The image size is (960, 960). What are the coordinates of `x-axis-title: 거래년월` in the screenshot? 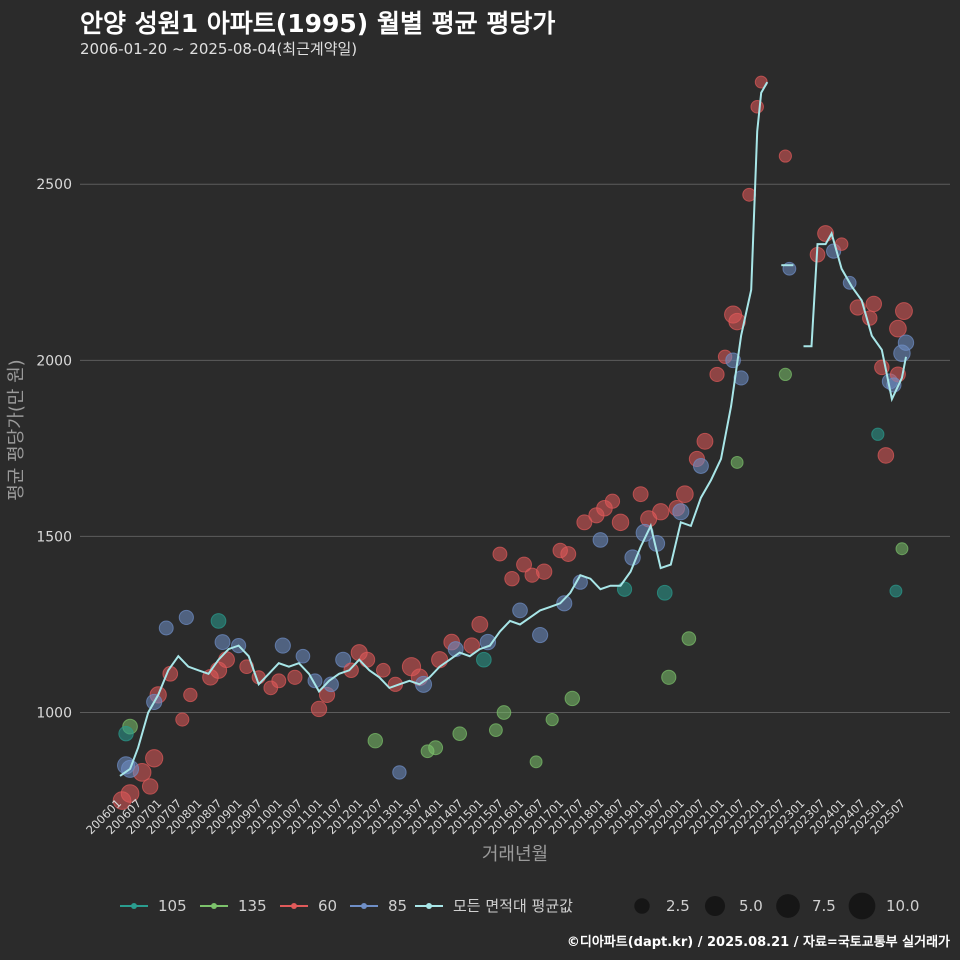 It's located at (515, 854).